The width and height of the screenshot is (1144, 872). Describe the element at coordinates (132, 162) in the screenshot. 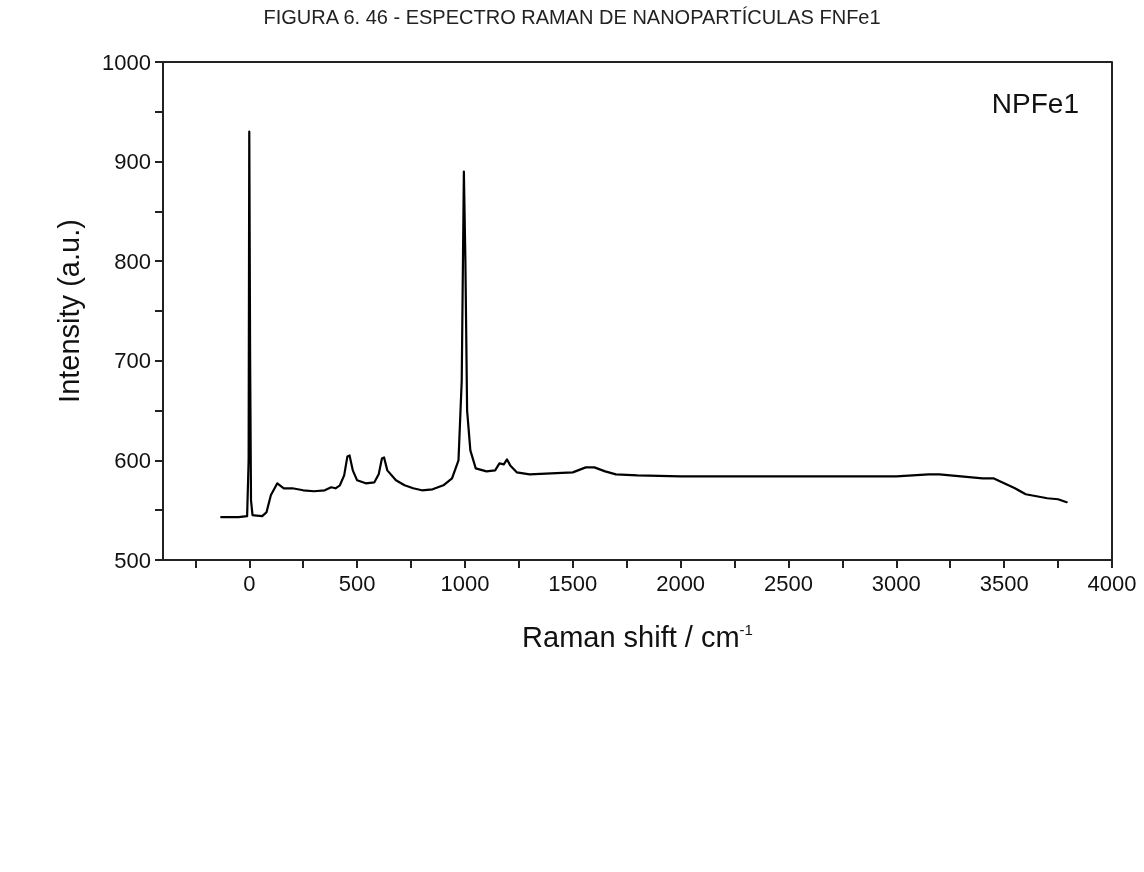

I see `y-tick-label: 900` at that location.